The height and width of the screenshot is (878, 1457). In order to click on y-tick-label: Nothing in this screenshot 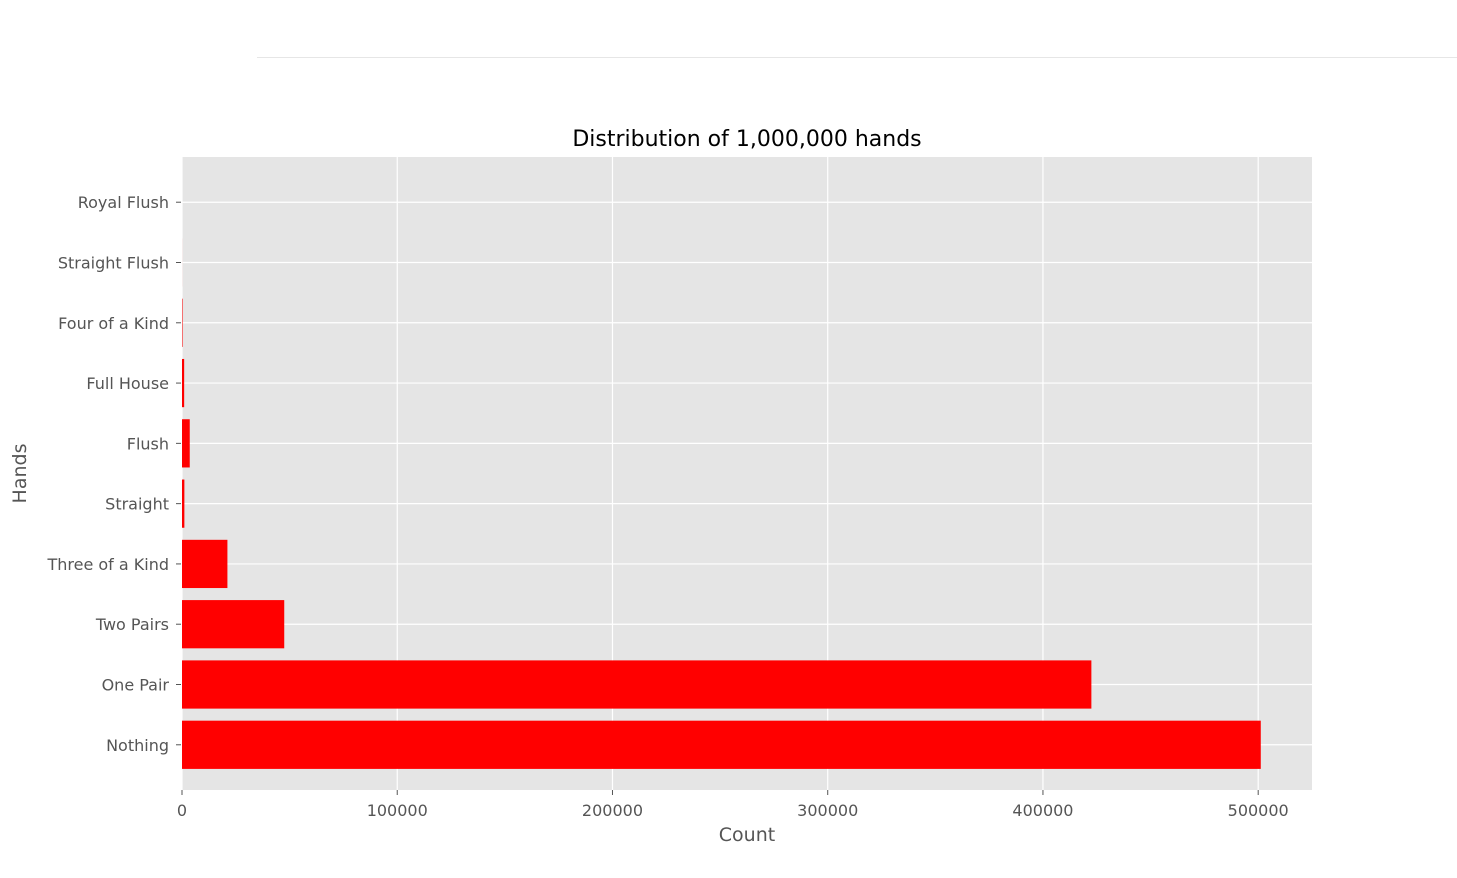, I will do `click(137, 745)`.